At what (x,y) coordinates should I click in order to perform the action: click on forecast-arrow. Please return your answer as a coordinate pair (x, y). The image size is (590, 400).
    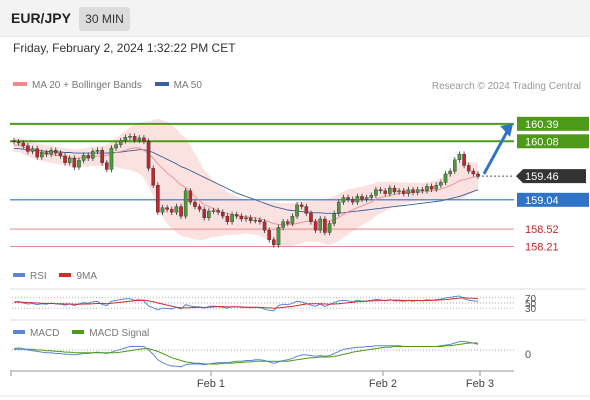
    Looking at the image, I should click on (497, 149).